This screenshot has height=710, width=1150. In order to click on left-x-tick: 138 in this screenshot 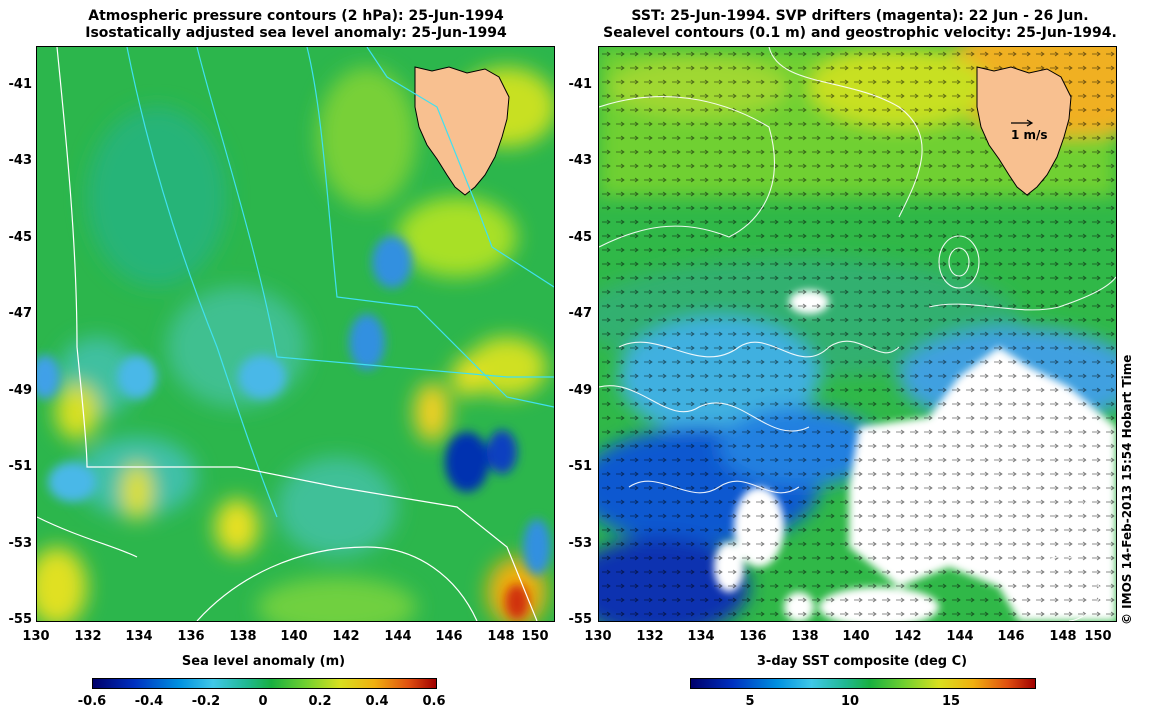, I will do `click(243, 636)`.